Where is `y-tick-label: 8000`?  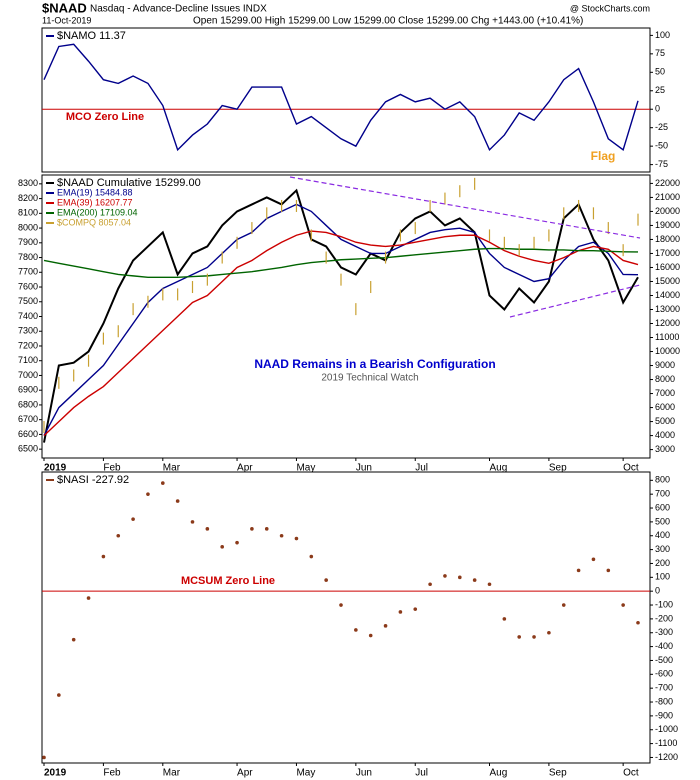
y-tick-label: 8000 is located at coordinates (665, 379).